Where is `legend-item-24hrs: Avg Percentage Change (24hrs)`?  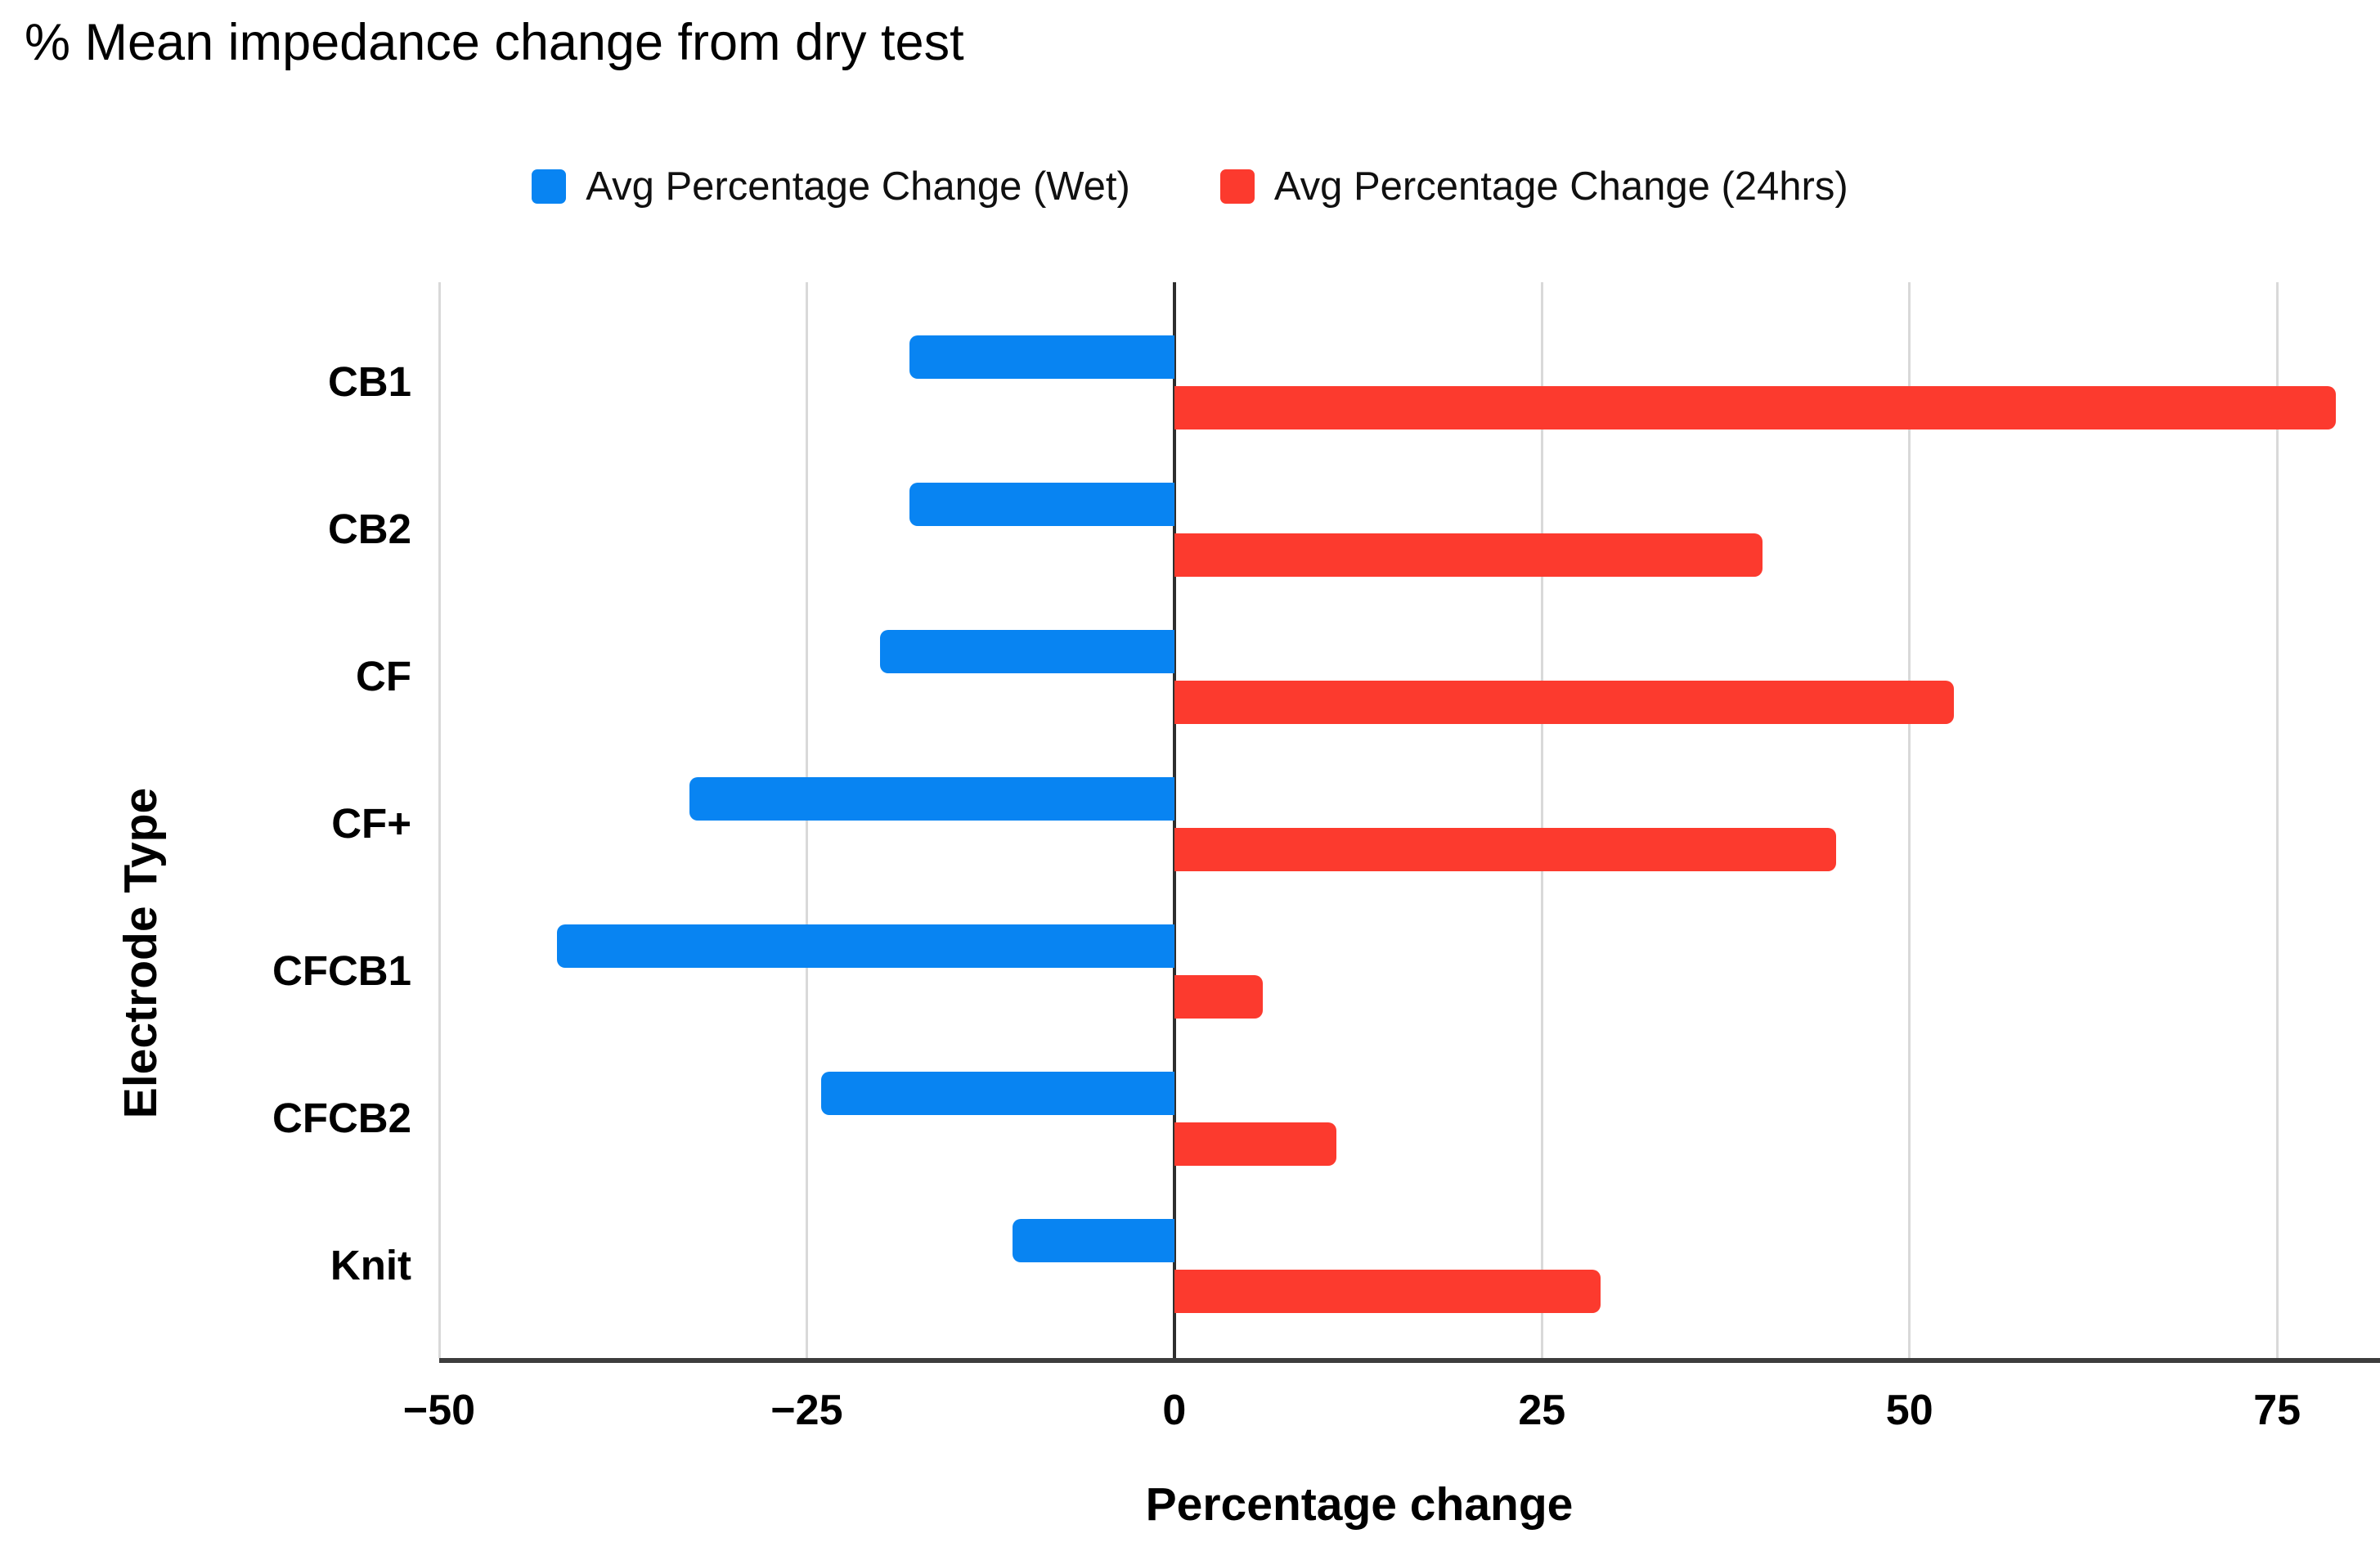
legend-item-24hrs: Avg Percentage Change (24hrs) is located at coordinates (1533, 186).